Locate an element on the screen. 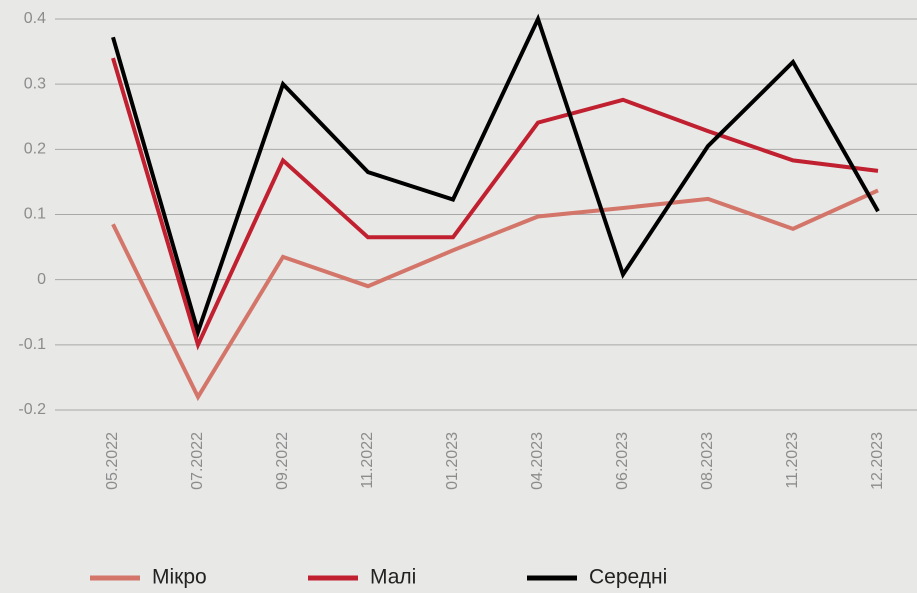  legend-label: Середні is located at coordinates (628, 577).